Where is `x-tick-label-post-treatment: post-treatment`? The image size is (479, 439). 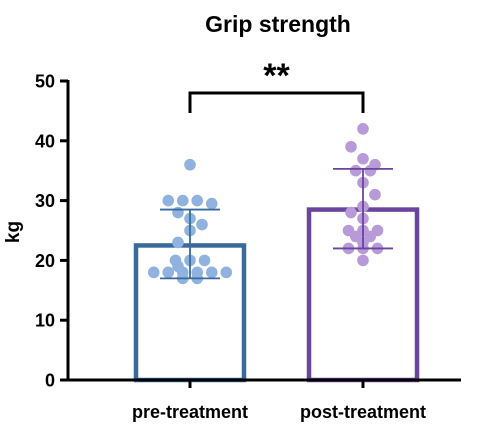 x-tick-label-post-treatment: post-treatment is located at coordinates (363, 412).